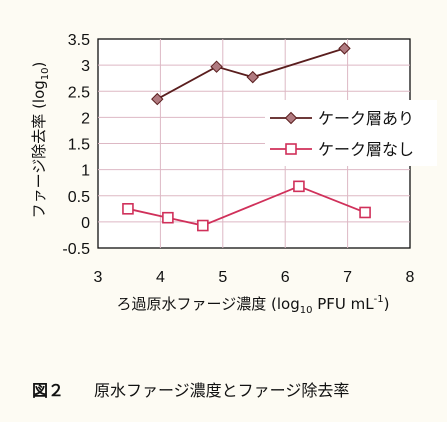  I want to click on y-tick-label: 2.5, so click(79, 92).